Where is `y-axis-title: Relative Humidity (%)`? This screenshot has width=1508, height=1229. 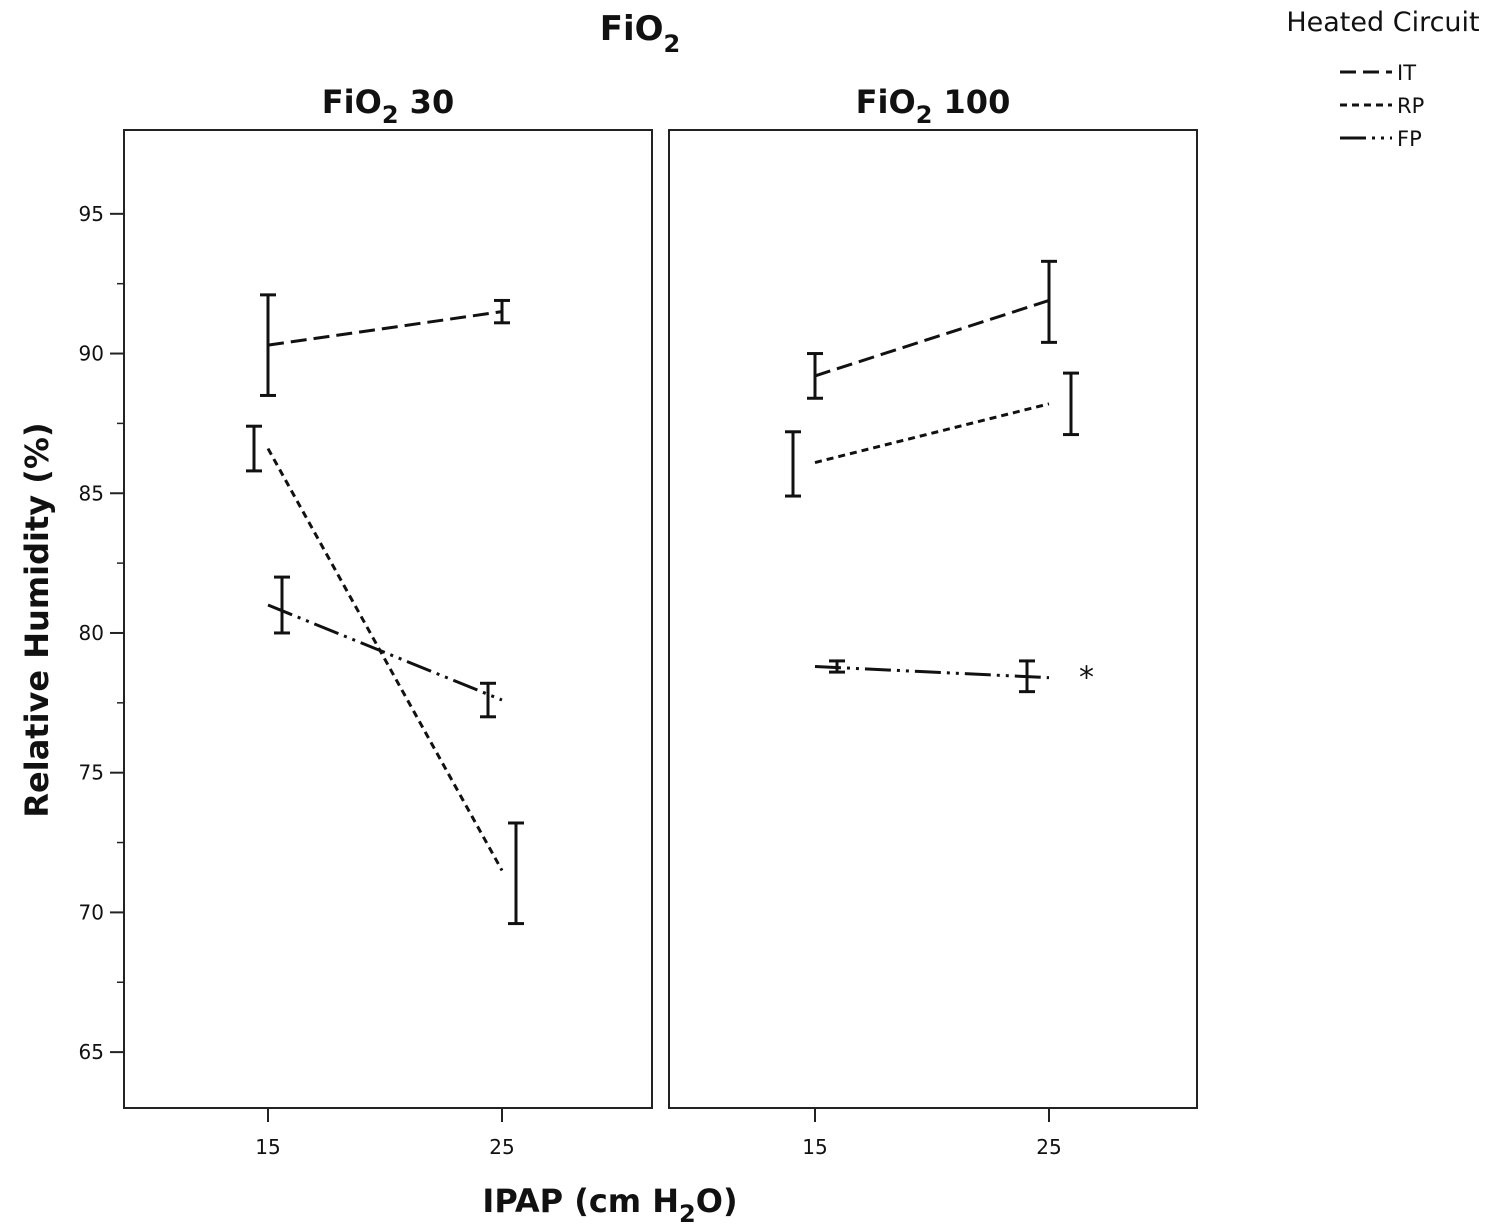 y-axis-title: Relative Humidity (%) is located at coordinates (37, 619).